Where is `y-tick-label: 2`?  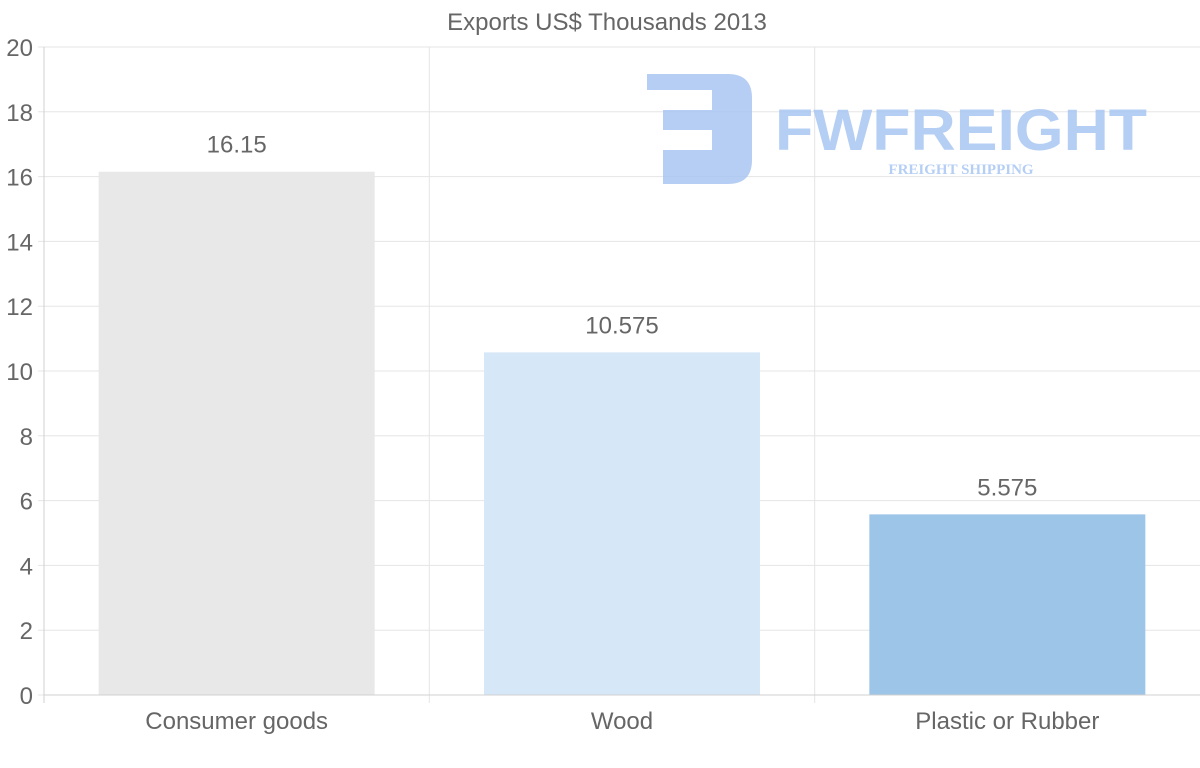 y-tick-label: 2 is located at coordinates (26, 631).